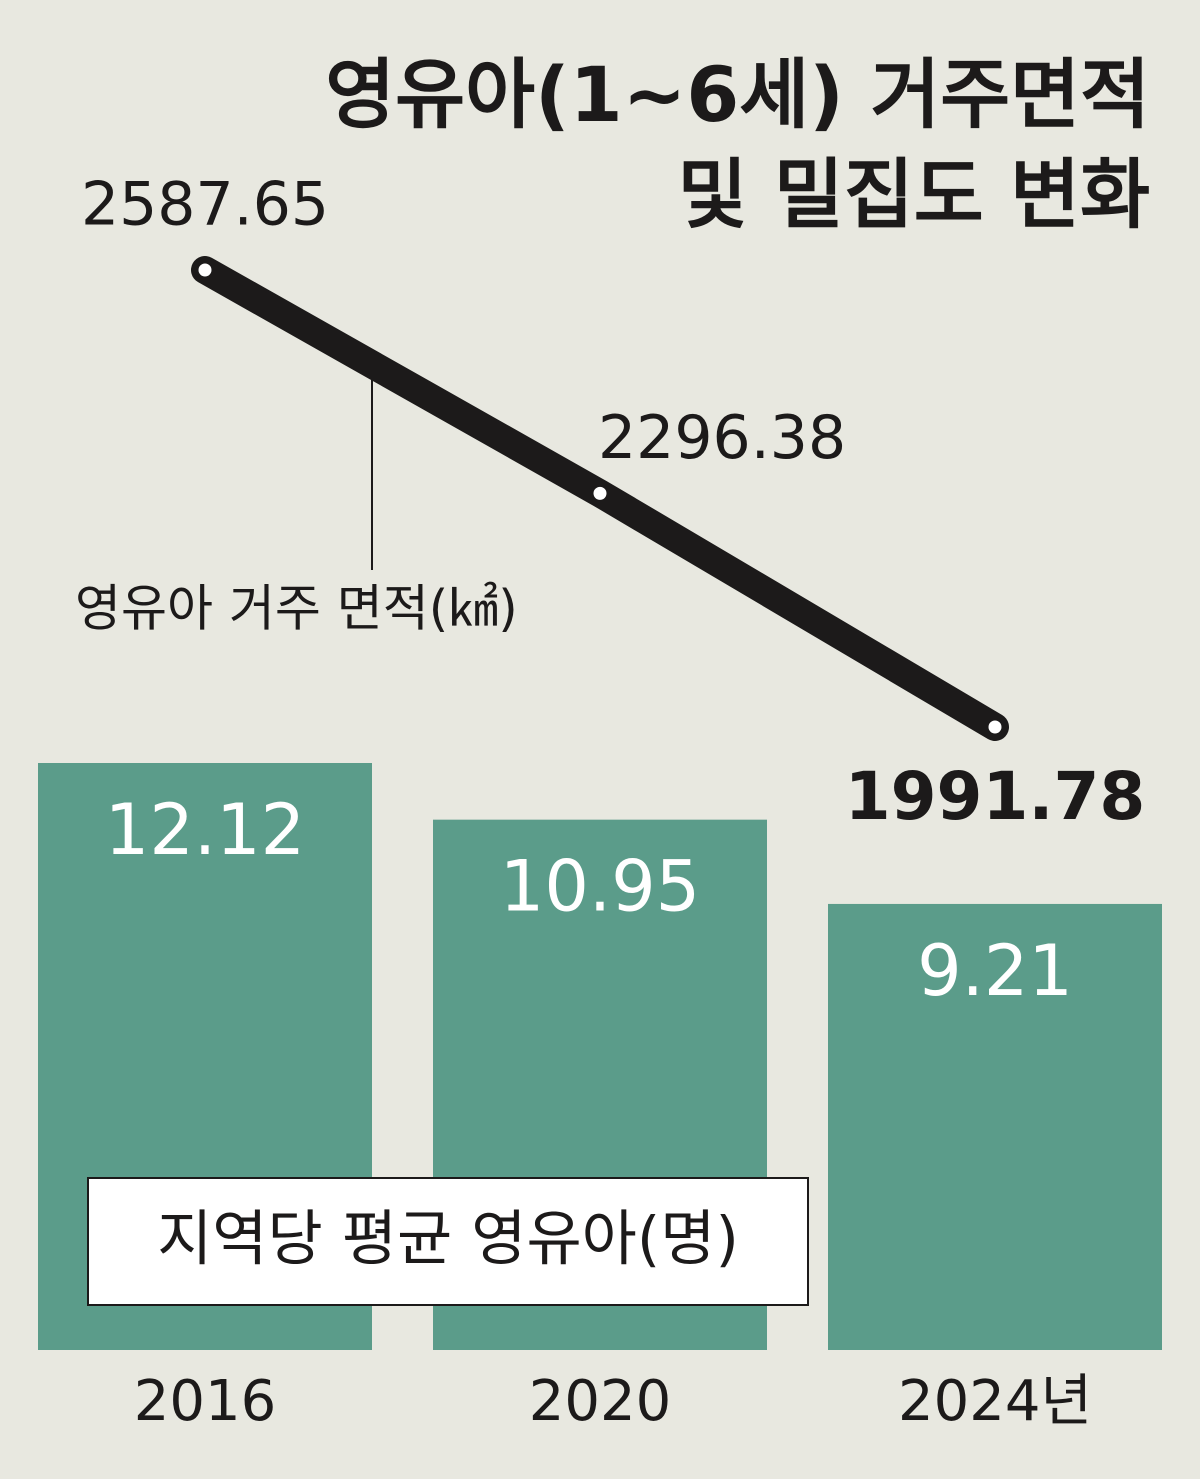  Describe the element at coordinates (600, 1401) in the screenshot. I see `x-tick-label: 2020` at that location.